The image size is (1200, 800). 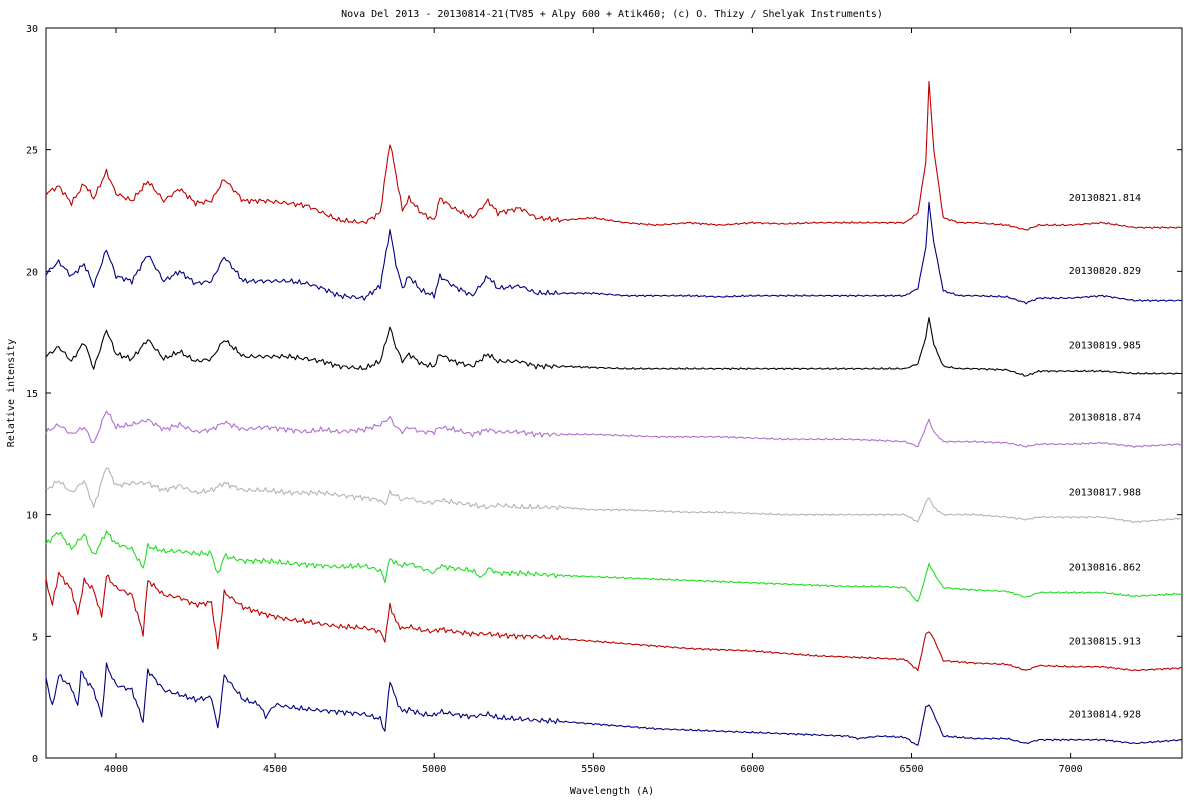 I want to click on y-tick-label: 20, so click(x=32, y=272).